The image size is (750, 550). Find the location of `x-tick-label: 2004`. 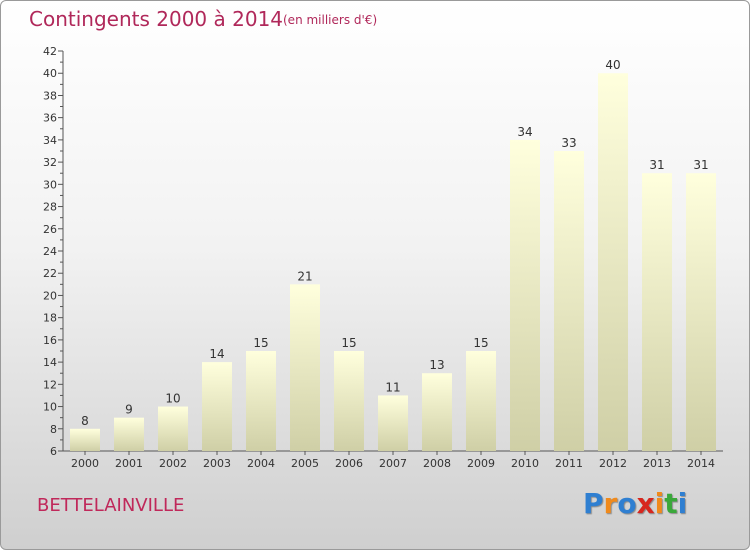

x-tick-label: 2004 is located at coordinates (261, 463).